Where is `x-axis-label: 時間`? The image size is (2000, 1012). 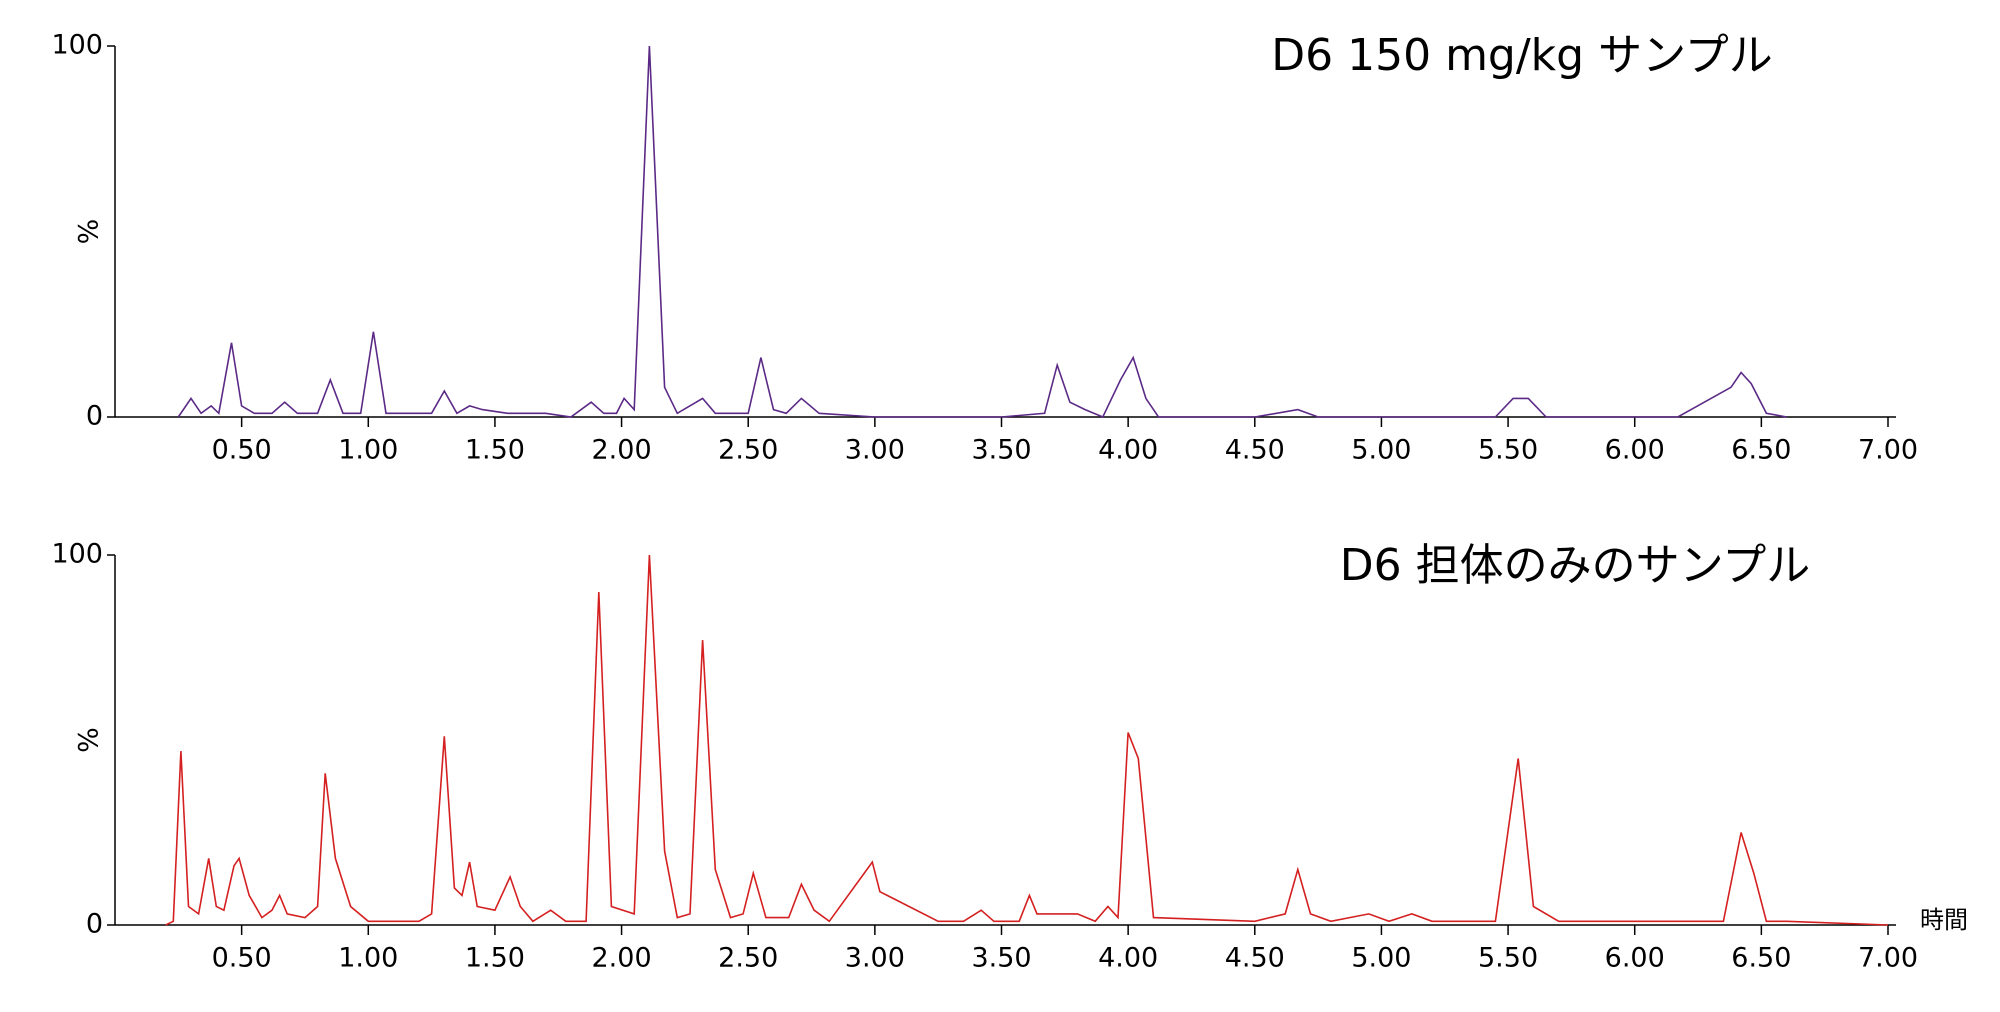
x-axis-label: 時間 is located at coordinates (1944, 920).